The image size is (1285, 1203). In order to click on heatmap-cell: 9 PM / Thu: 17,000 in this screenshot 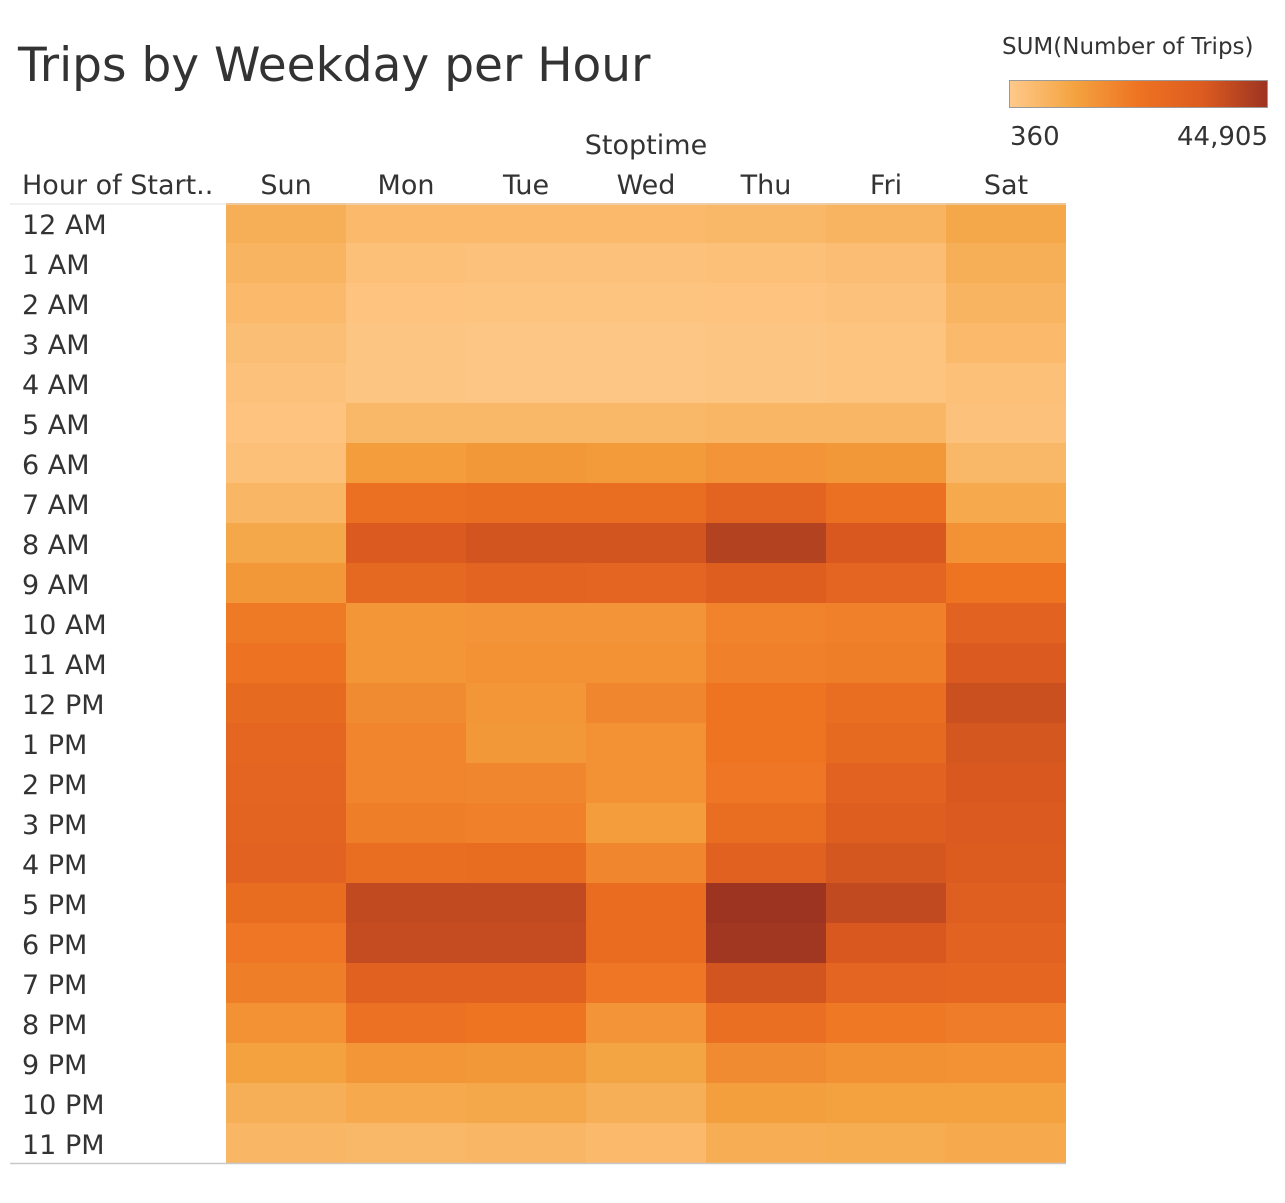, I will do `click(766, 1063)`.